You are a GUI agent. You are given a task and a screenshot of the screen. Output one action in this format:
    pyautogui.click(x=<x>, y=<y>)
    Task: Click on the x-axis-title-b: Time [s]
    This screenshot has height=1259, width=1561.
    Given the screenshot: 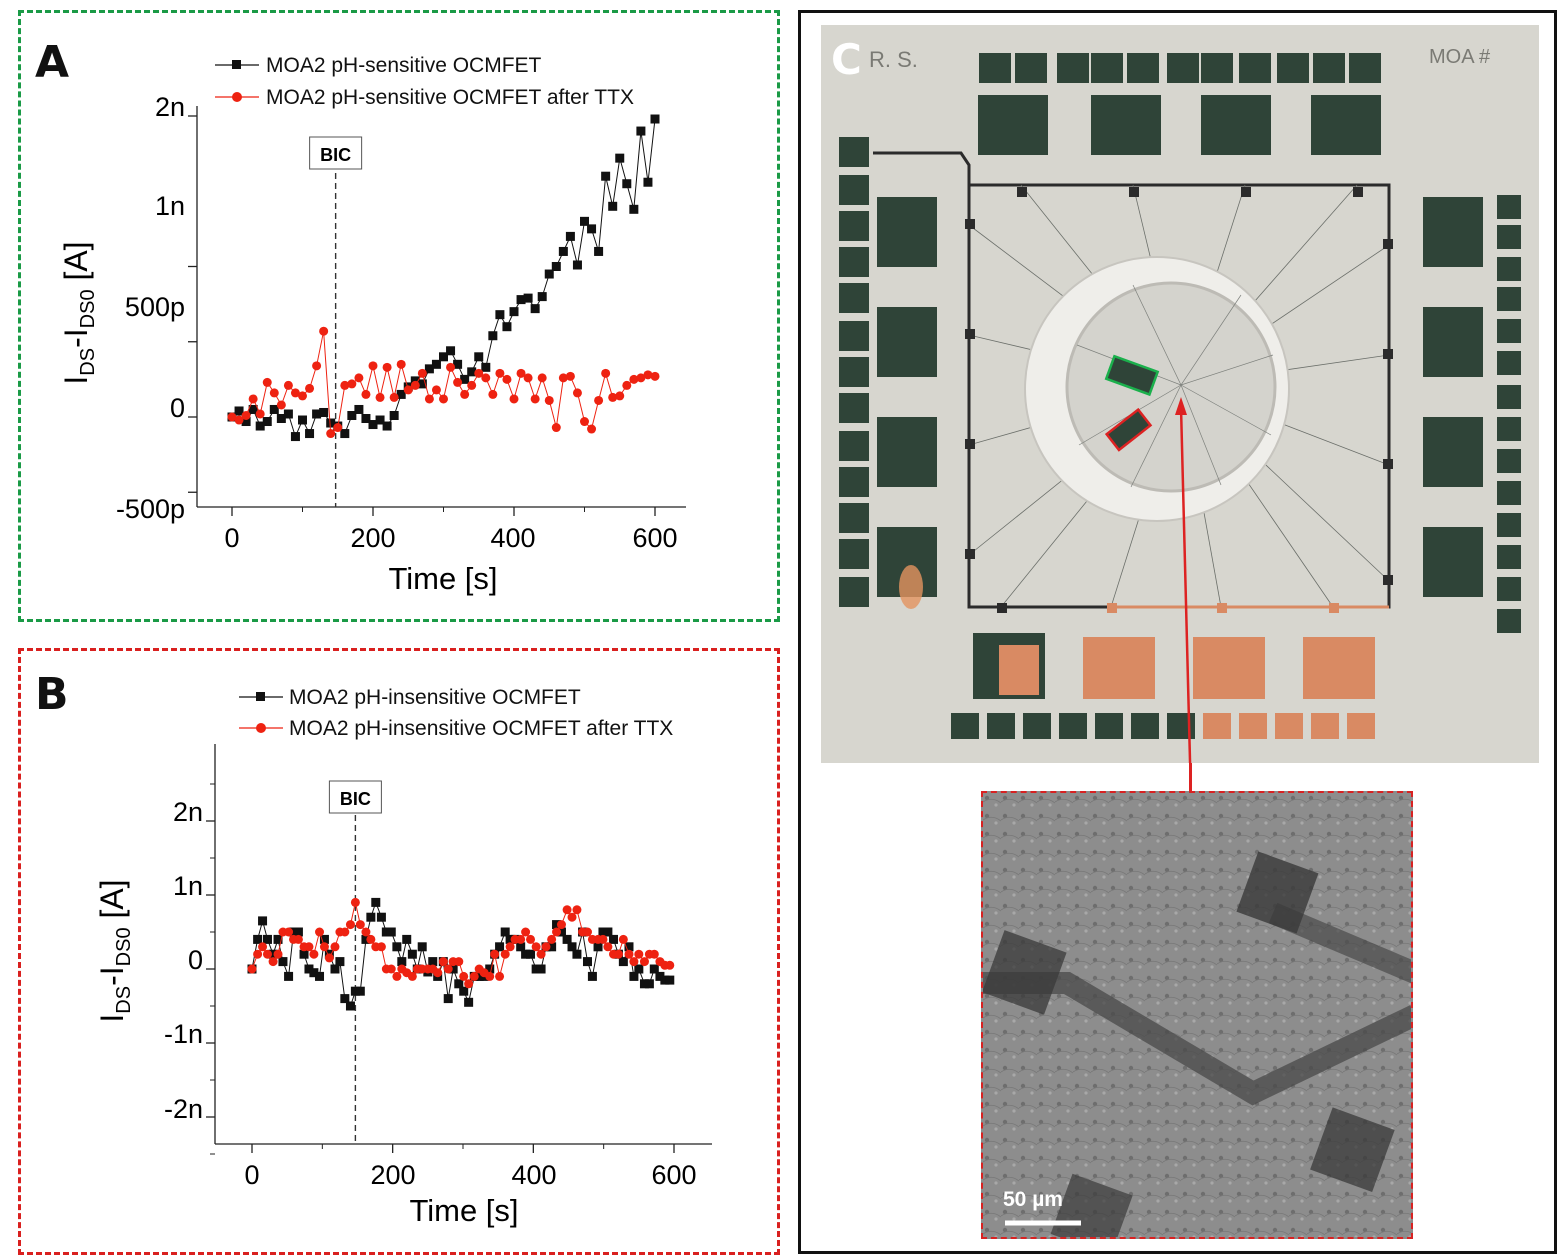 What is the action you would take?
    pyautogui.click(x=463, y=1210)
    